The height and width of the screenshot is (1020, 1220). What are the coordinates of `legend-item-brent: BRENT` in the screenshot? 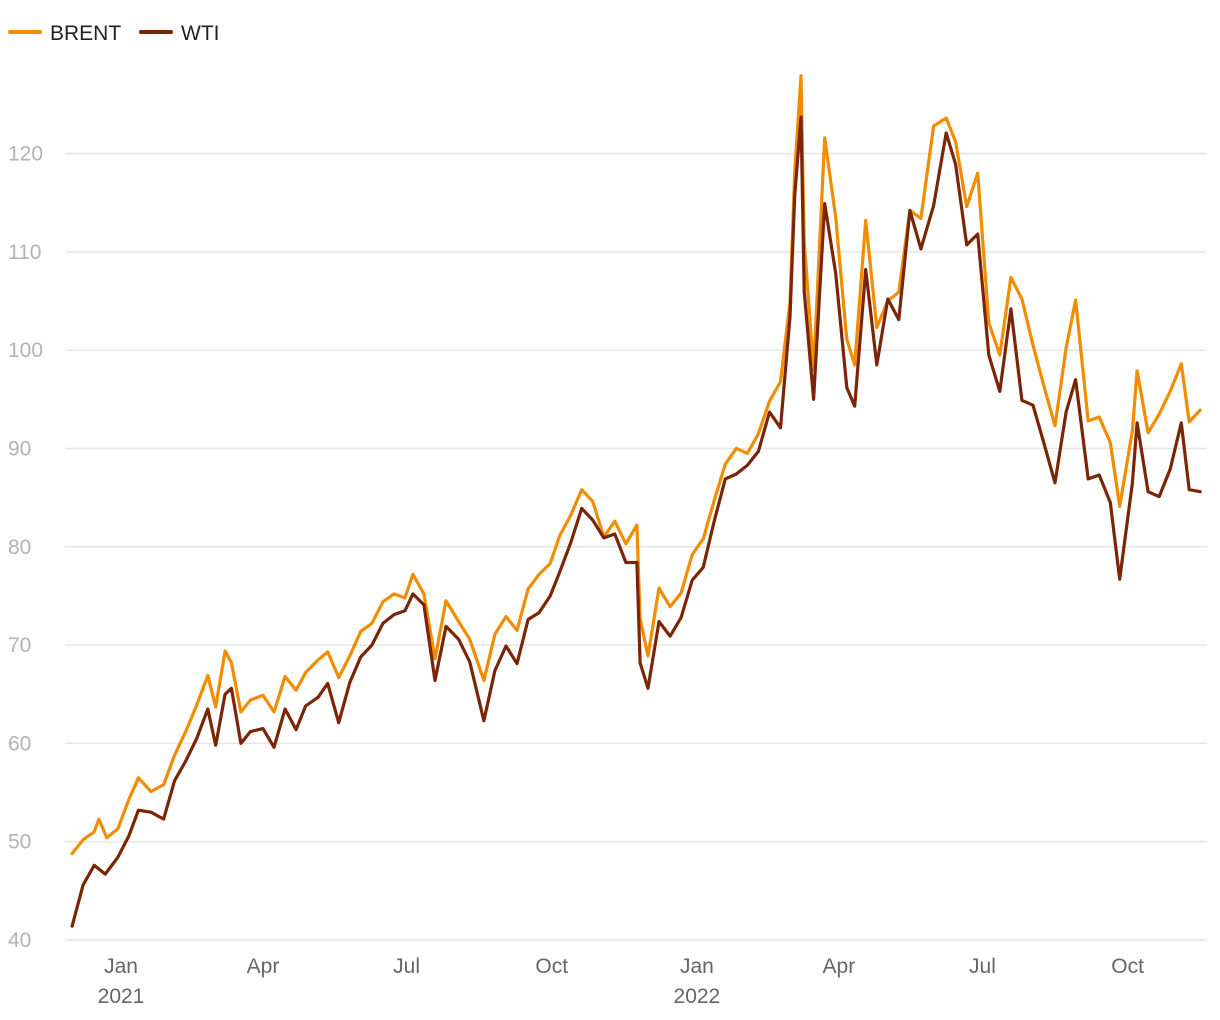 It's located at (64, 33).